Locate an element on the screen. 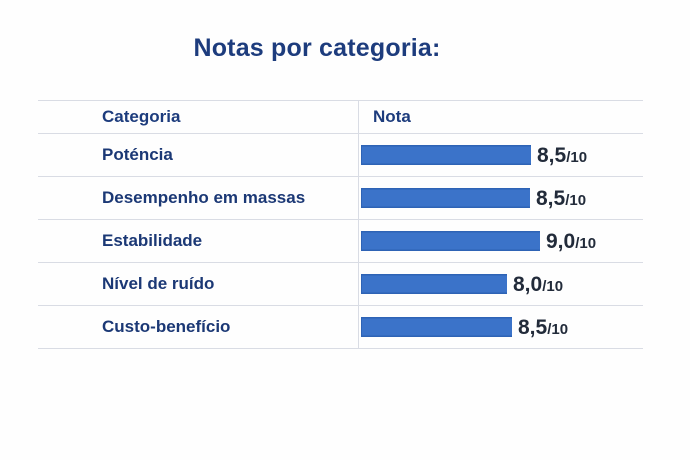 Image resolution: width=690 pixels, height=460 pixels. page-title: Notas por categoria: is located at coordinates (317, 48).